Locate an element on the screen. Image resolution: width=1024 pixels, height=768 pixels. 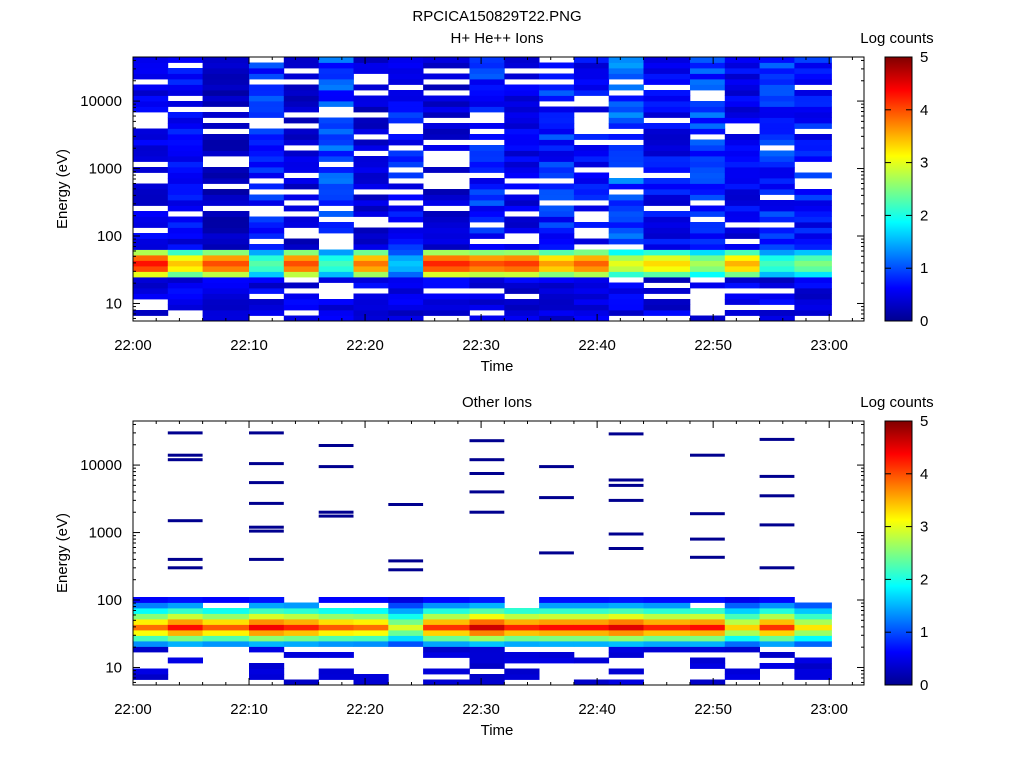
panel-title: H+ He++ Ions is located at coordinates (497, 38).